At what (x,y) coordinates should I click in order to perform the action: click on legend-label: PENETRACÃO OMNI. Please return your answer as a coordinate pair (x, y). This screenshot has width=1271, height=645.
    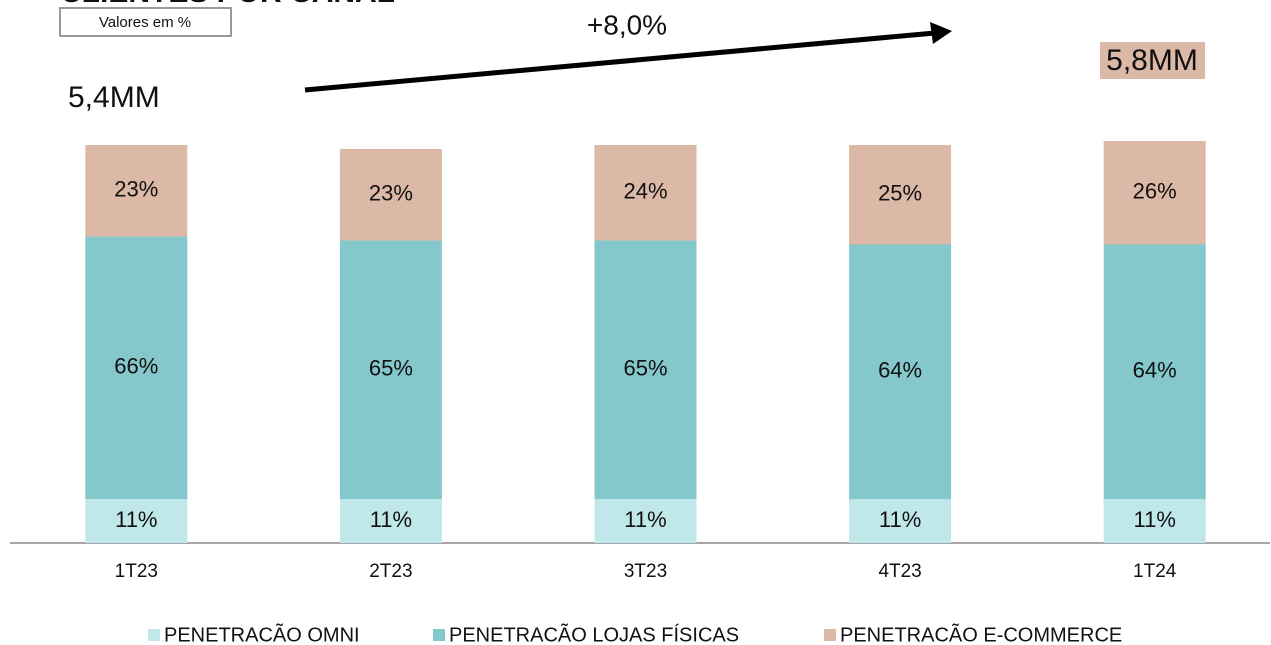
    Looking at the image, I should click on (262, 633).